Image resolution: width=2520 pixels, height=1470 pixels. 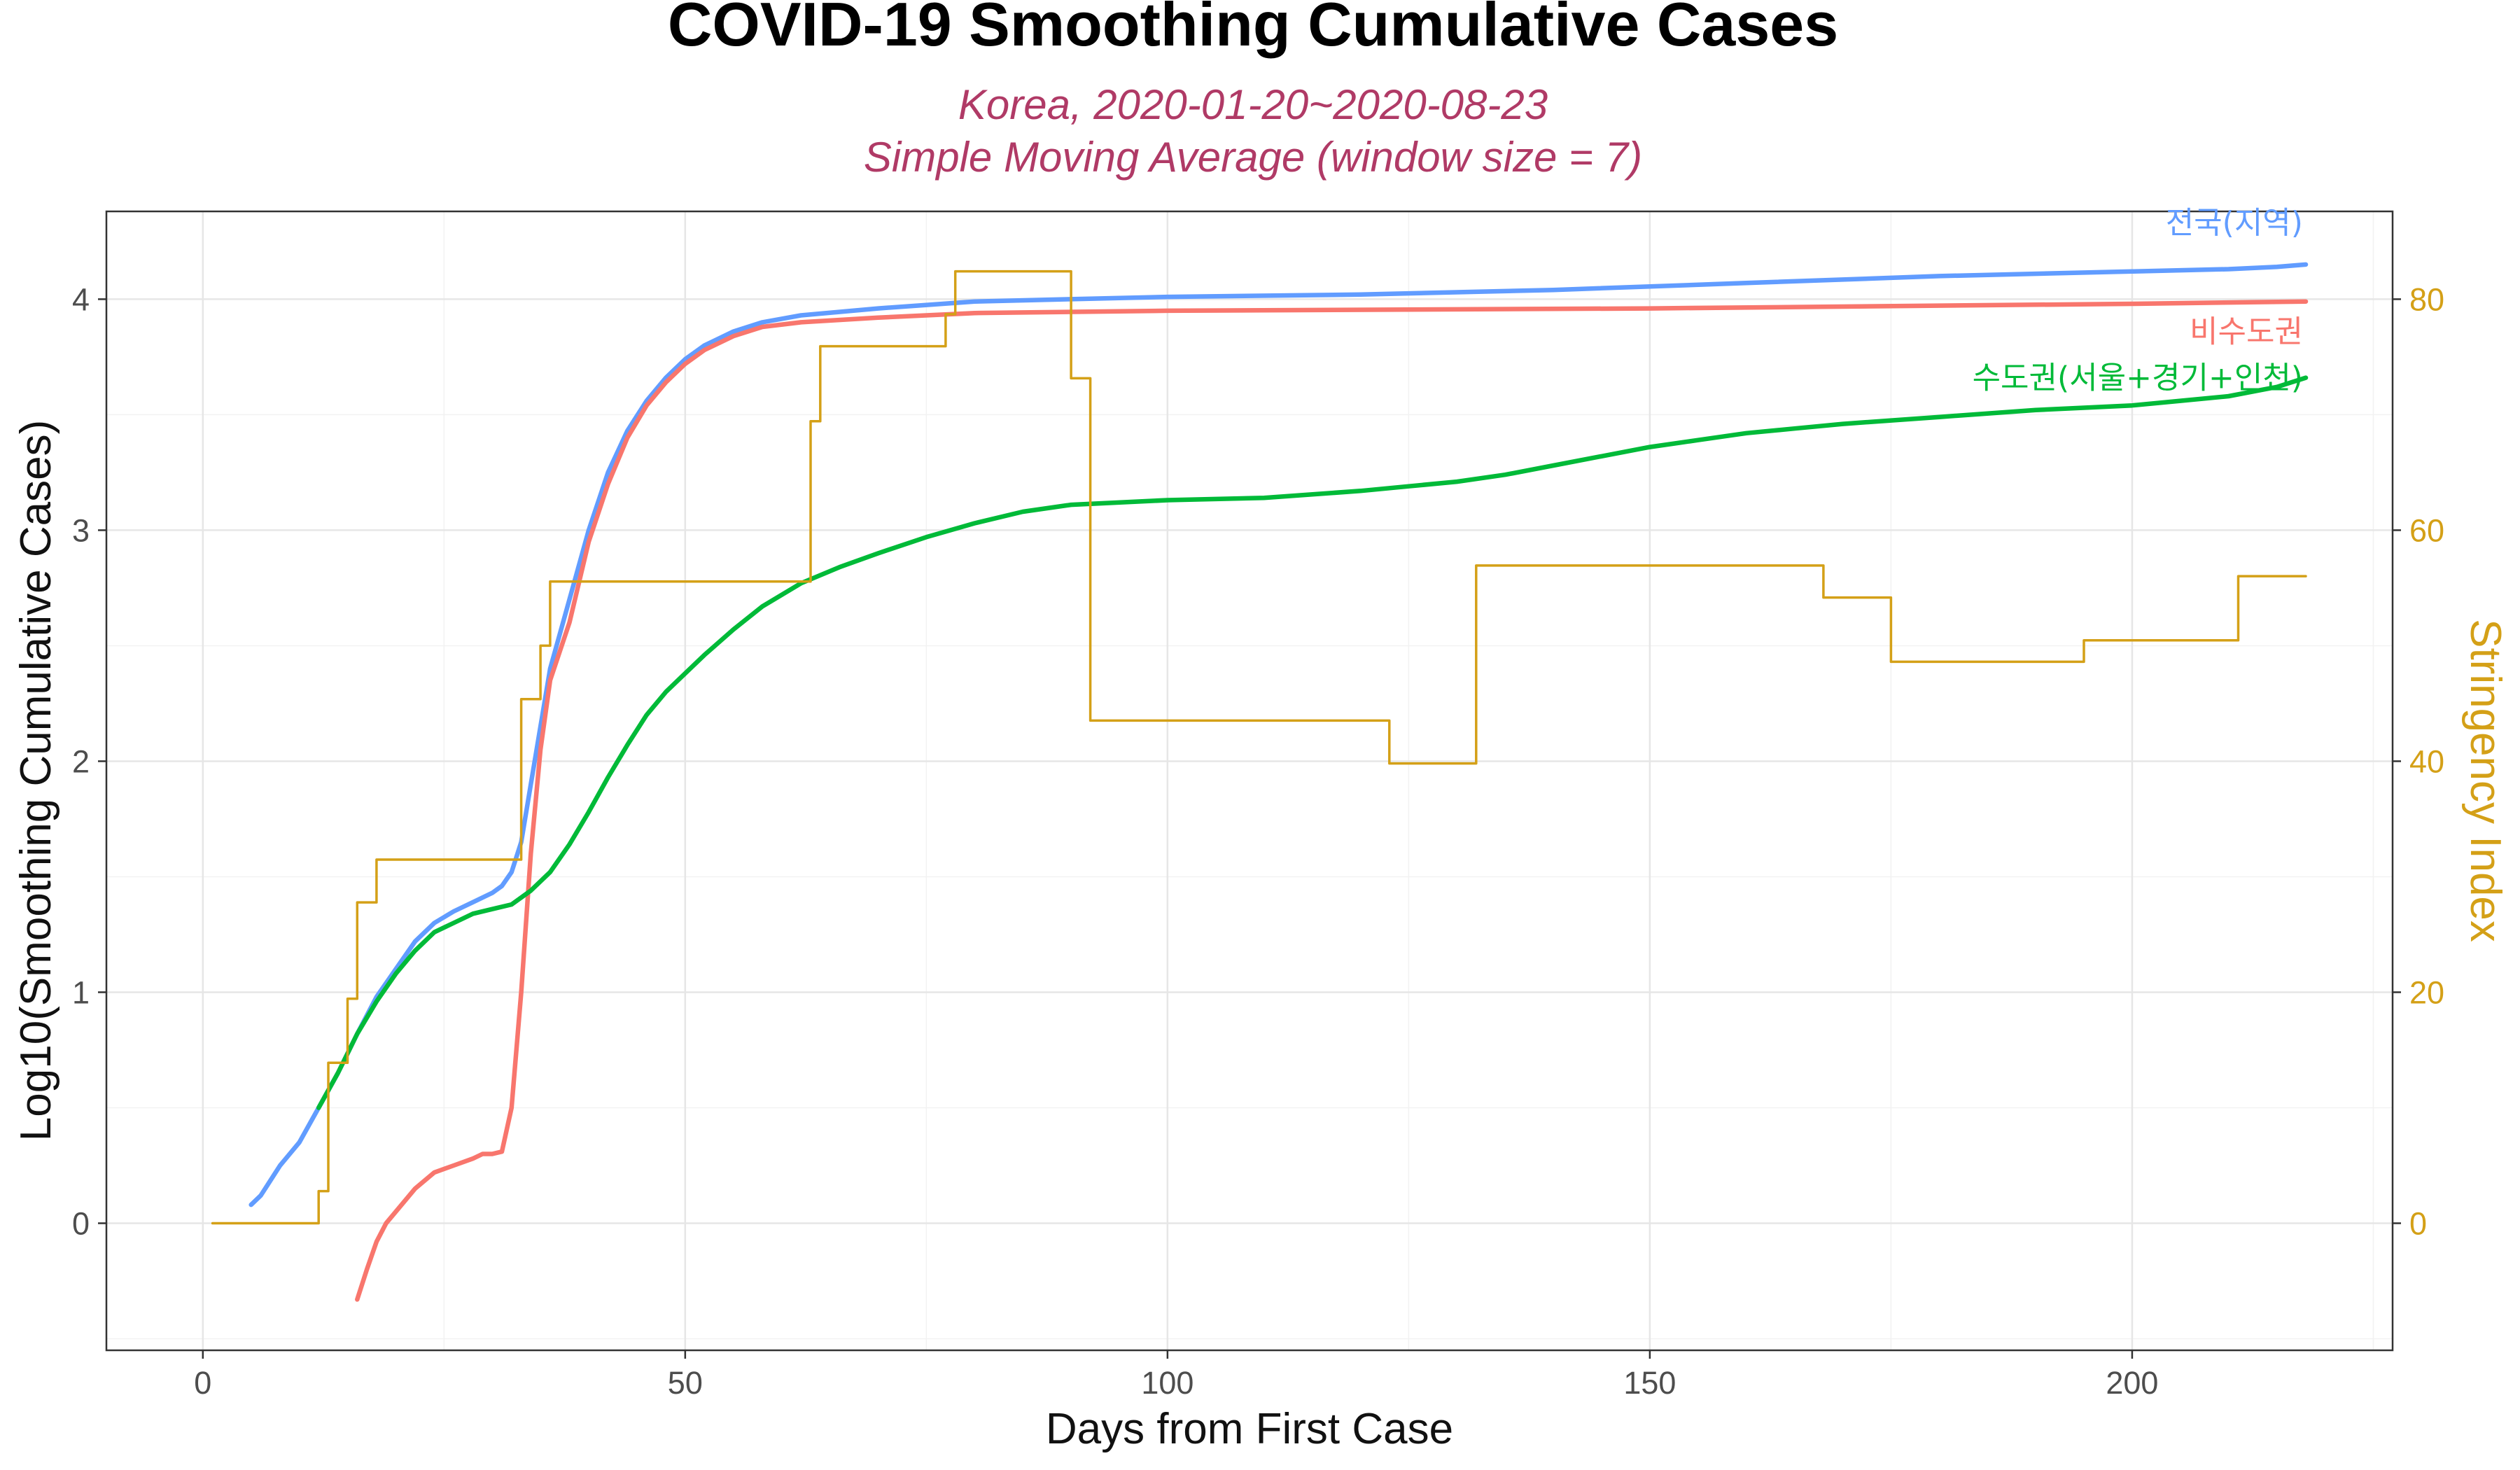 What do you see at coordinates (81, 761) in the screenshot?
I see `y-tick-label: 2` at bounding box center [81, 761].